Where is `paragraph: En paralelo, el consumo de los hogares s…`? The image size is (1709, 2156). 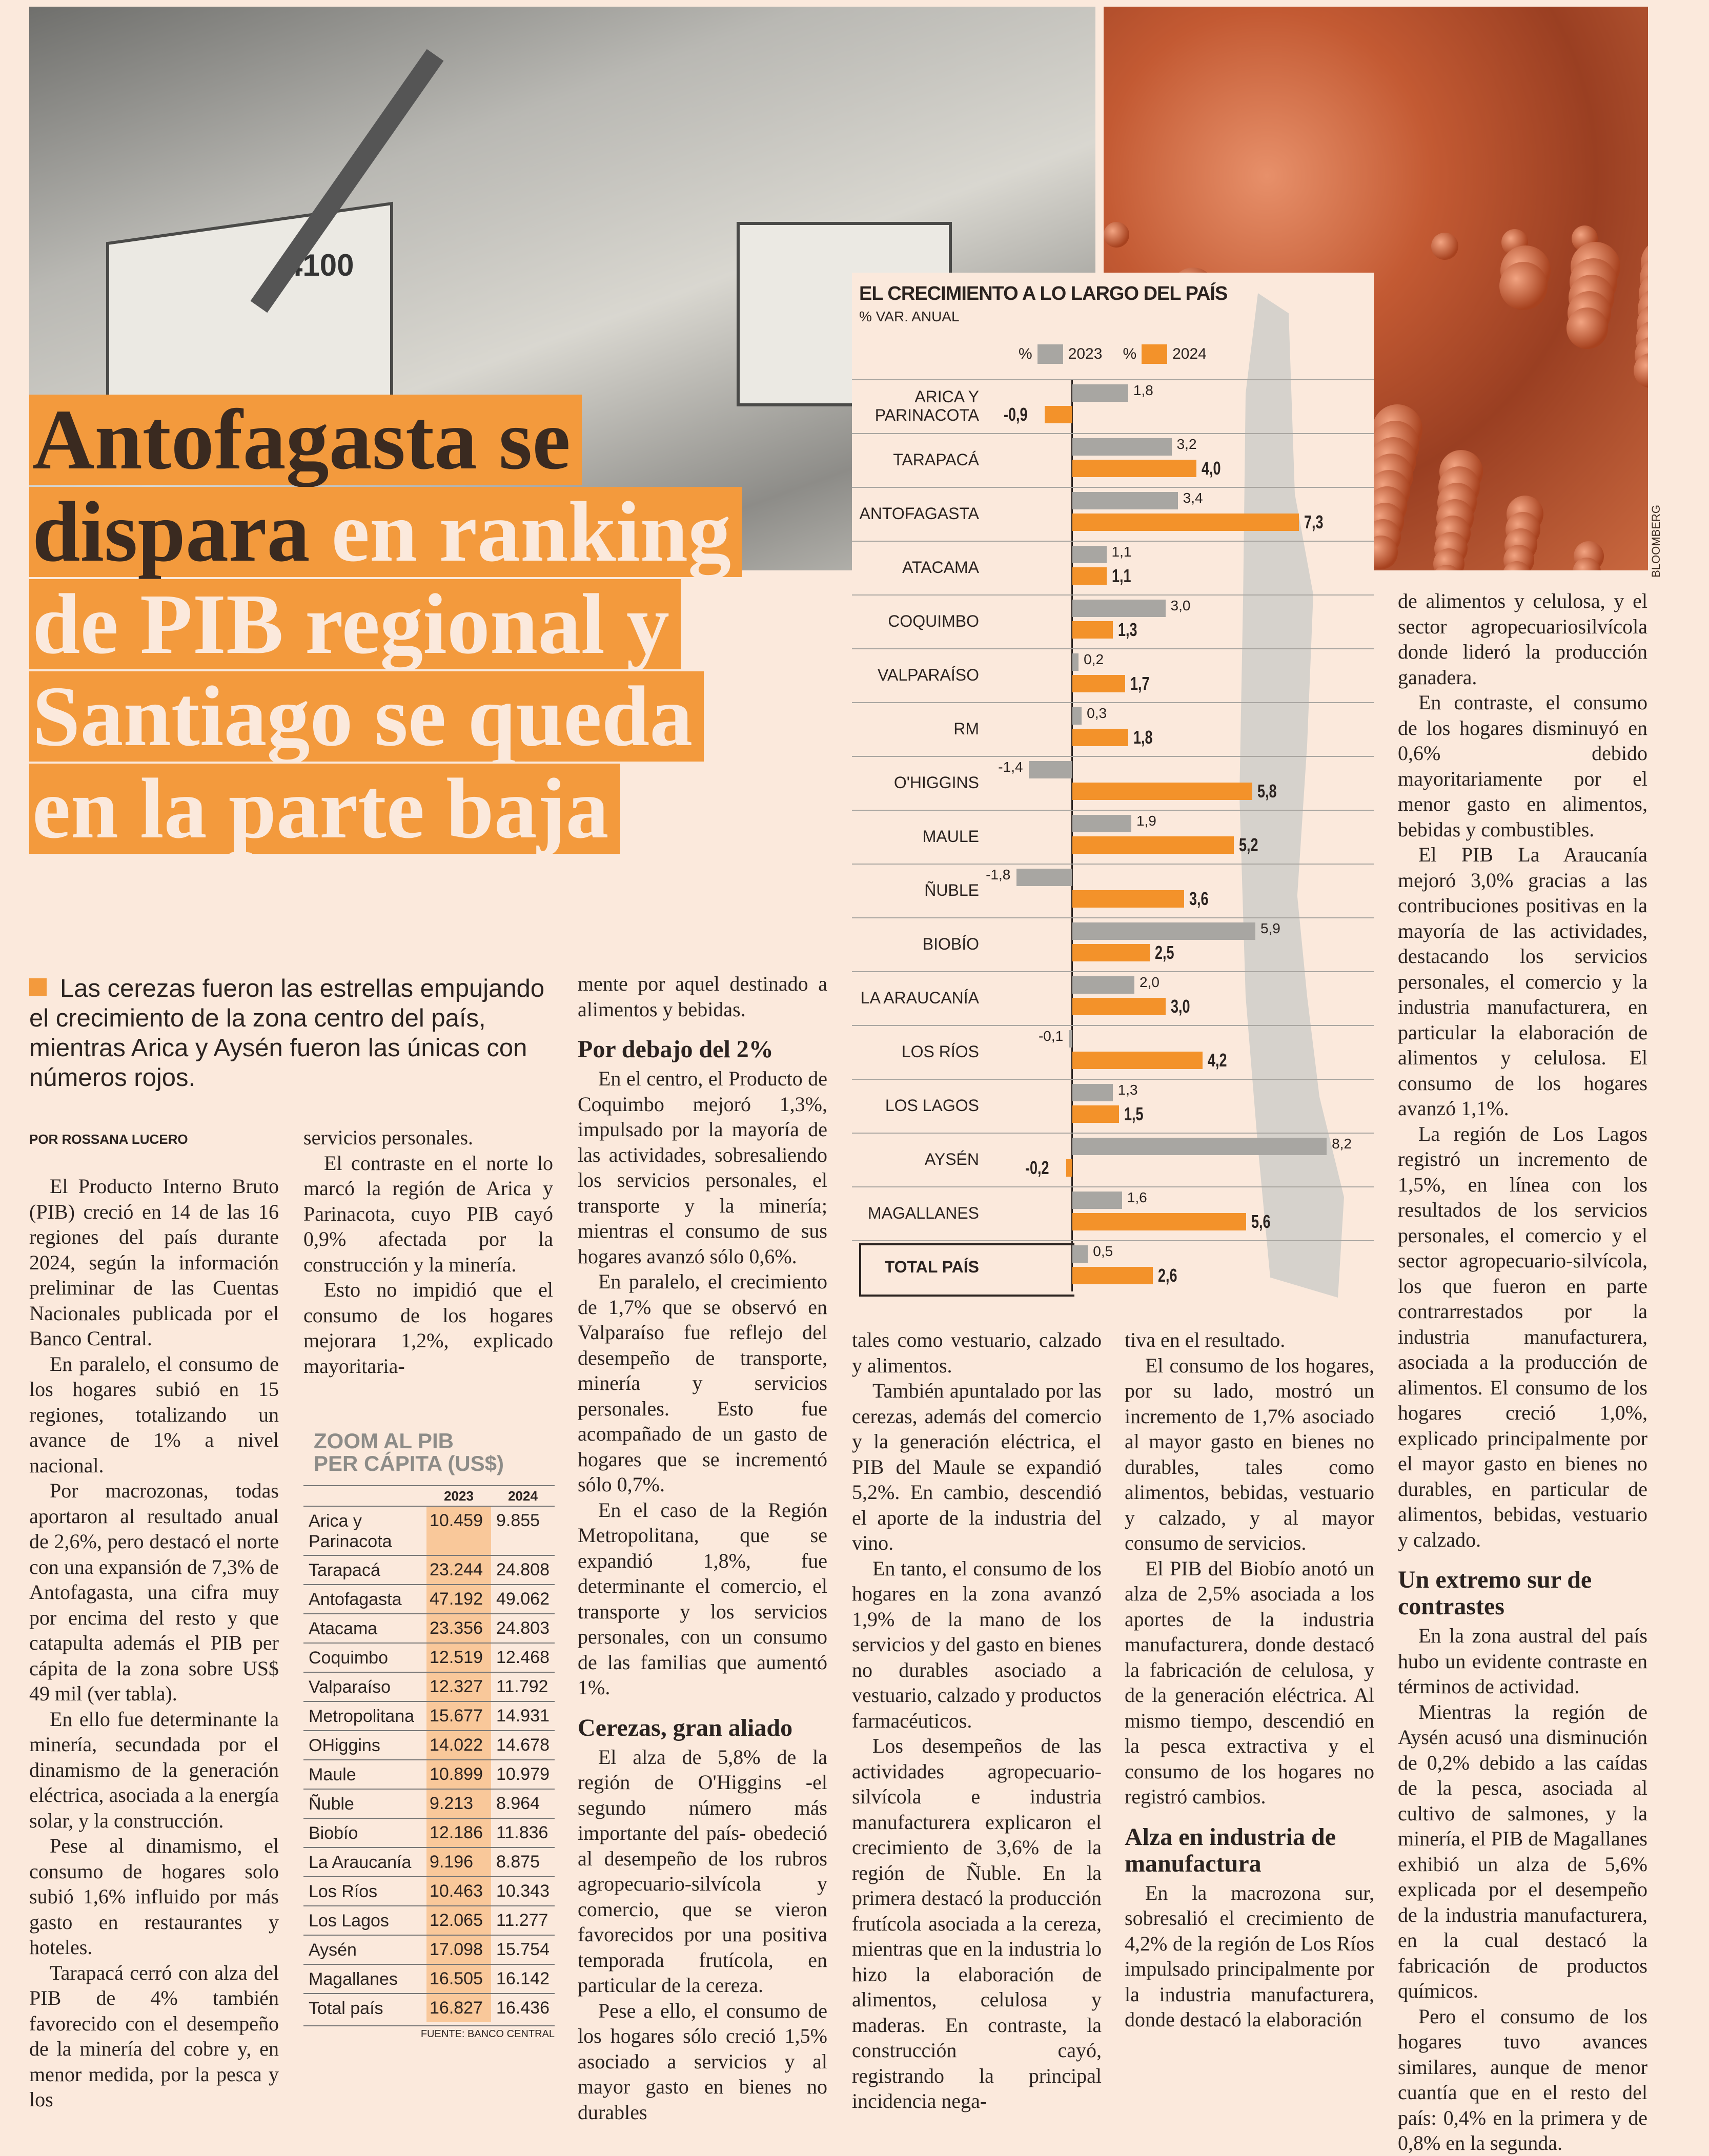
paragraph: En paralelo, el consumo de los hogares s… is located at coordinates (154, 1414).